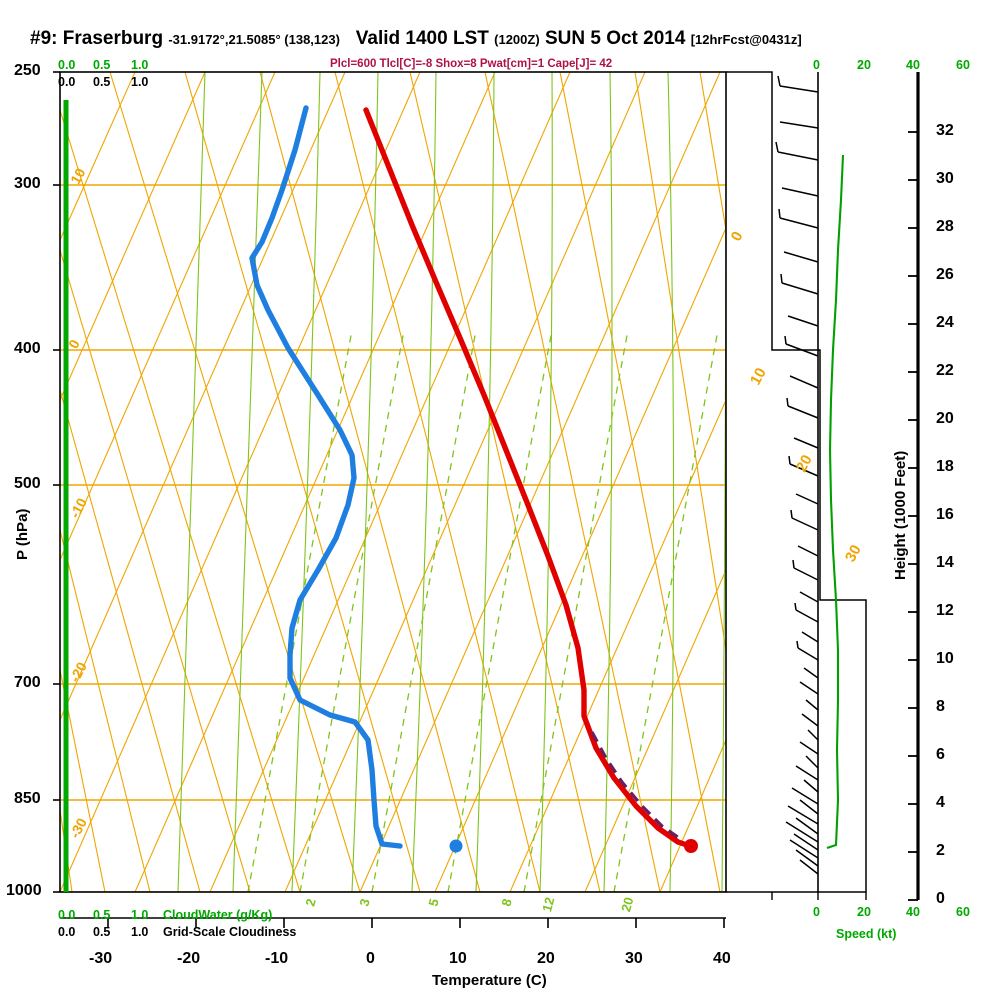 The image size is (1000, 1000). Describe the element at coordinates (67, 915) in the screenshot. I see `cloudwater-tick-0-bottom: 0.0` at that location.